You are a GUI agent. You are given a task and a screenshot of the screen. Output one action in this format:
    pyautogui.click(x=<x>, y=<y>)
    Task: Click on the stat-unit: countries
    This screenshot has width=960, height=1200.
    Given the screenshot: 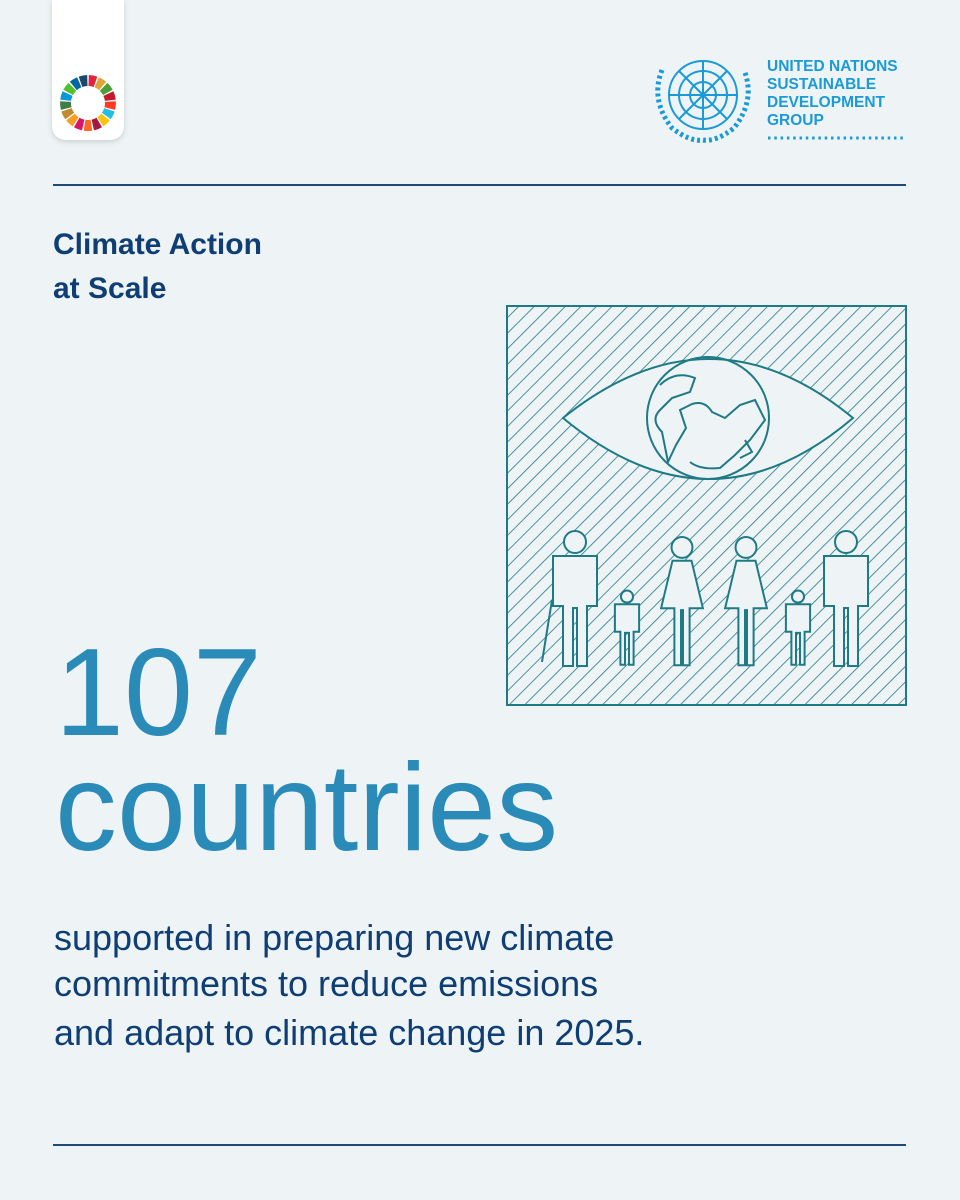 What is the action you would take?
    pyautogui.click(x=306, y=808)
    